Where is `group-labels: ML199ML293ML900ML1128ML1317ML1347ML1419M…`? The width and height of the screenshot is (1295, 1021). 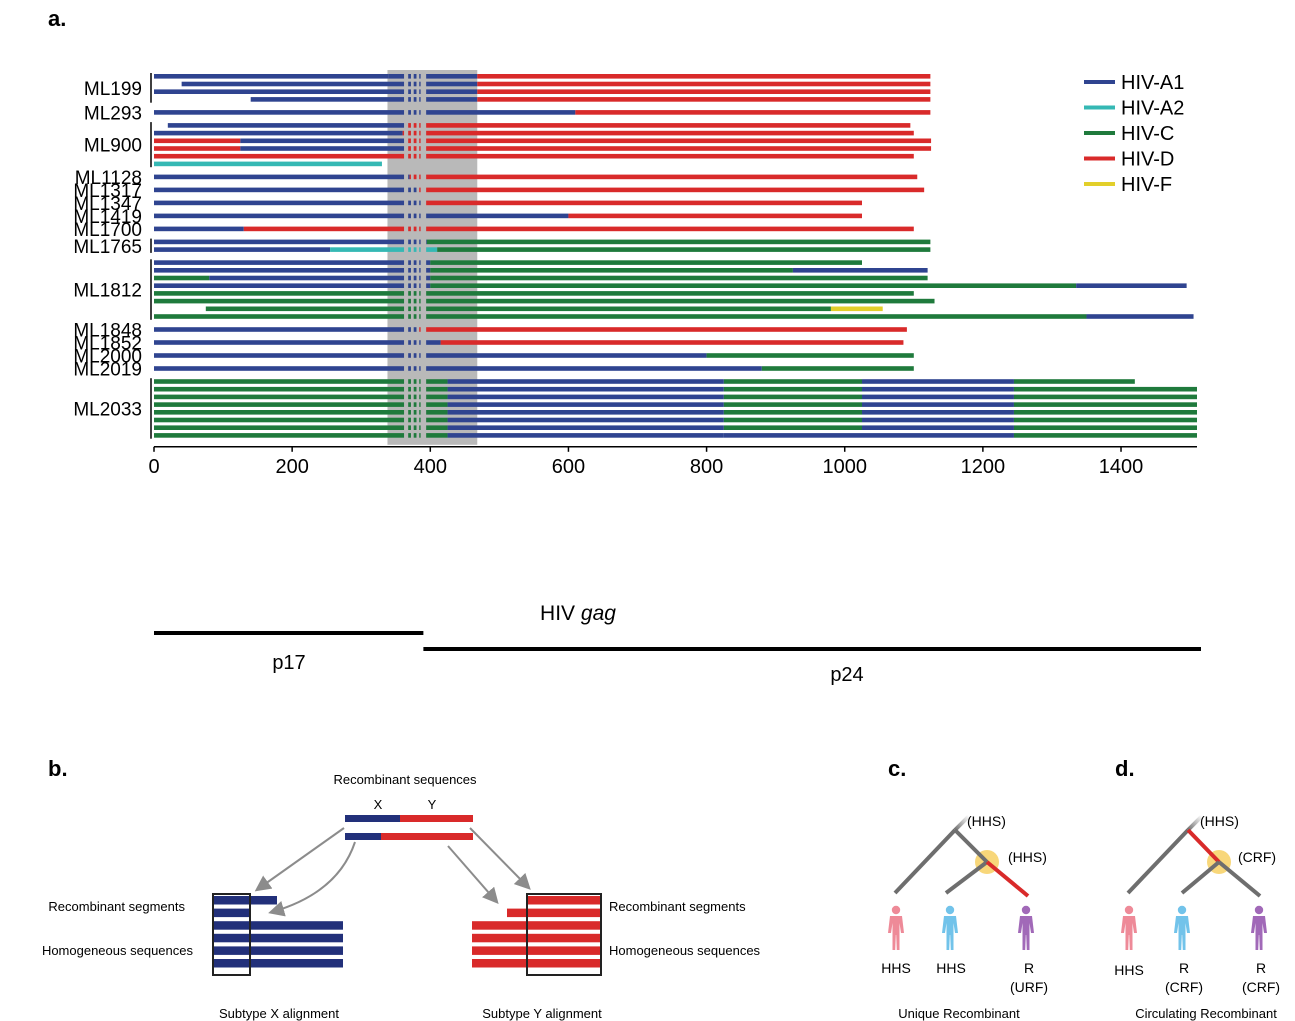 group-labels: ML199ML293ML900ML1128ML1317ML1347ML1419M… is located at coordinates (112, 256).